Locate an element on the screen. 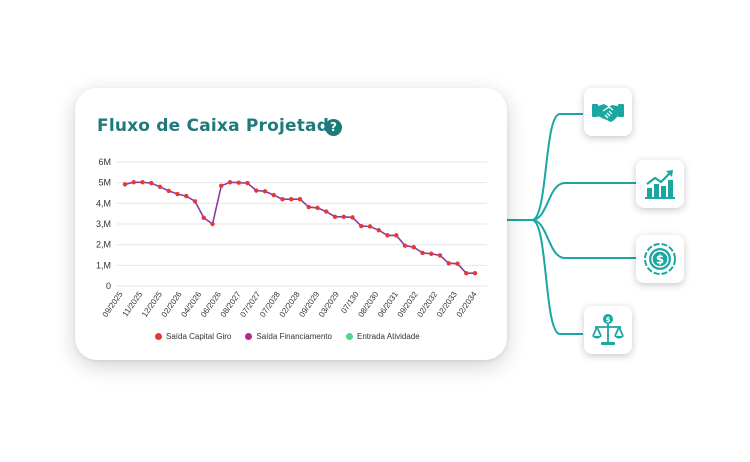  y-tick-label: 0 is located at coordinates (108, 286).